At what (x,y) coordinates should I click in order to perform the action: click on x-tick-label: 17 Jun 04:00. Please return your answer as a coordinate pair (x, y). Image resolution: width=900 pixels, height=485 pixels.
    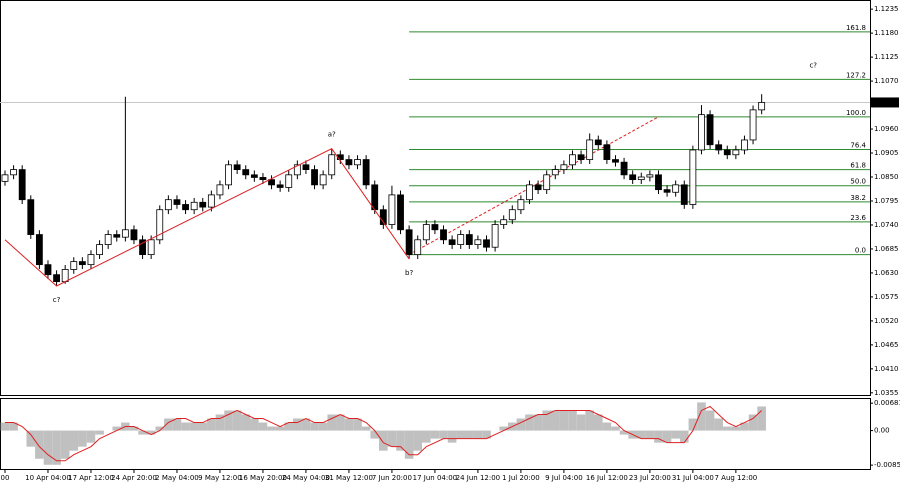
    Looking at the image, I should click on (435, 478).